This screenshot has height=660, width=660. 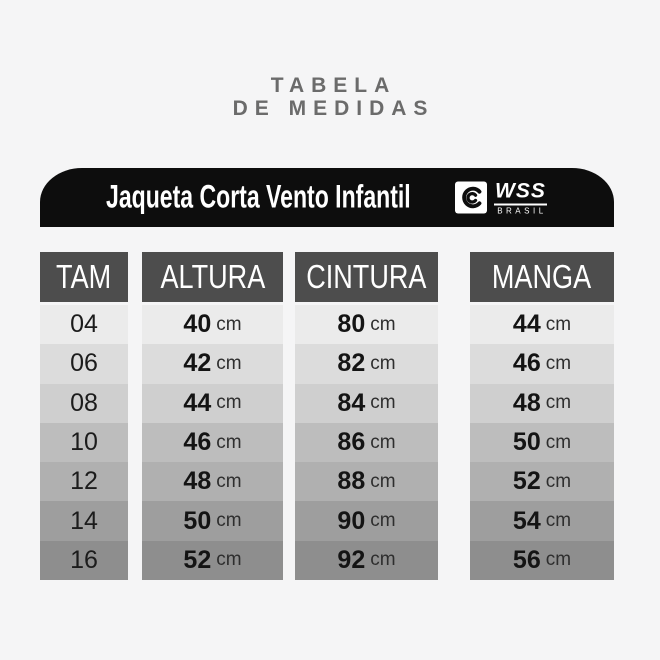 I want to click on header-label: TAM, so click(x=84, y=276).